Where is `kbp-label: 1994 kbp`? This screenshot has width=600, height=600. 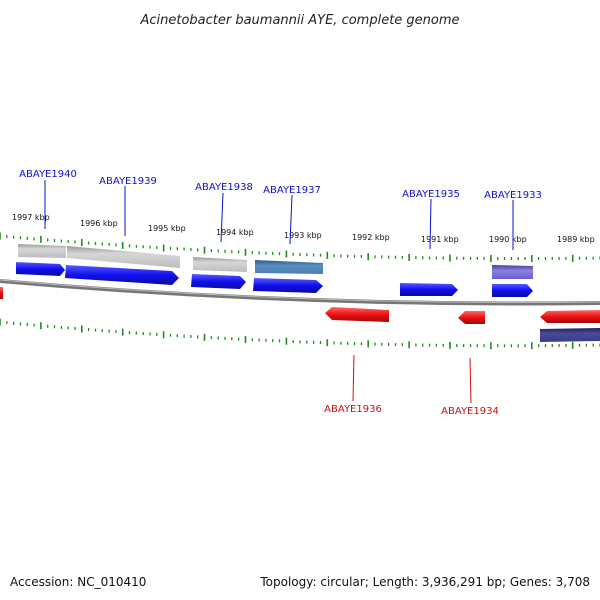 kbp-label: 1994 kbp is located at coordinates (235, 232).